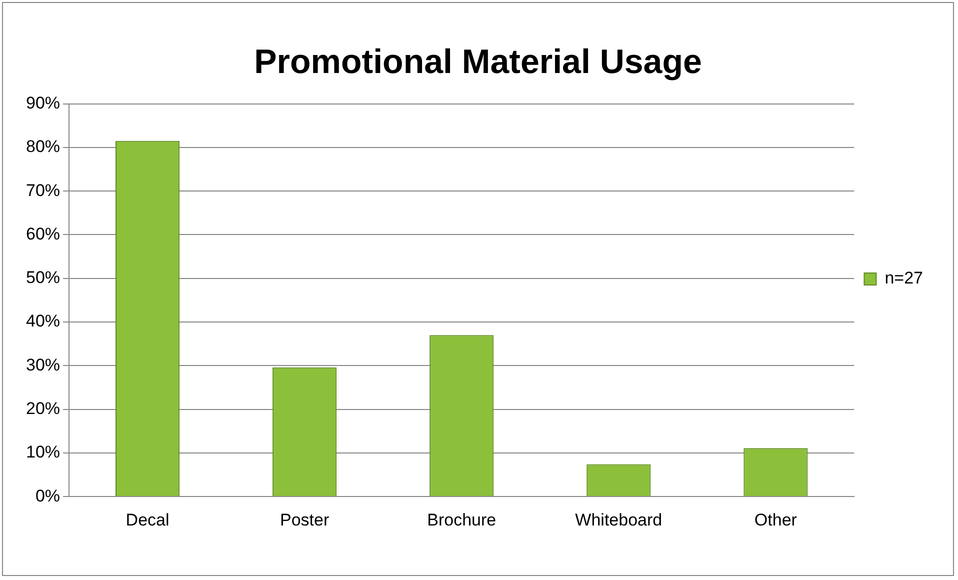  Describe the element at coordinates (43, 146) in the screenshot. I see `y-tick-label: 80%` at that location.